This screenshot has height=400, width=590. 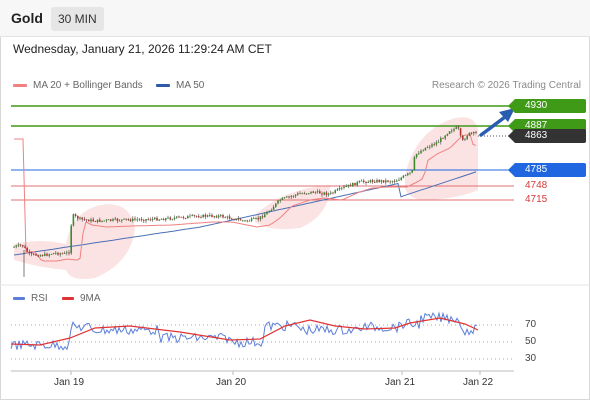 I want to click on legend-ma50-label: MA 50, so click(x=190, y=85).